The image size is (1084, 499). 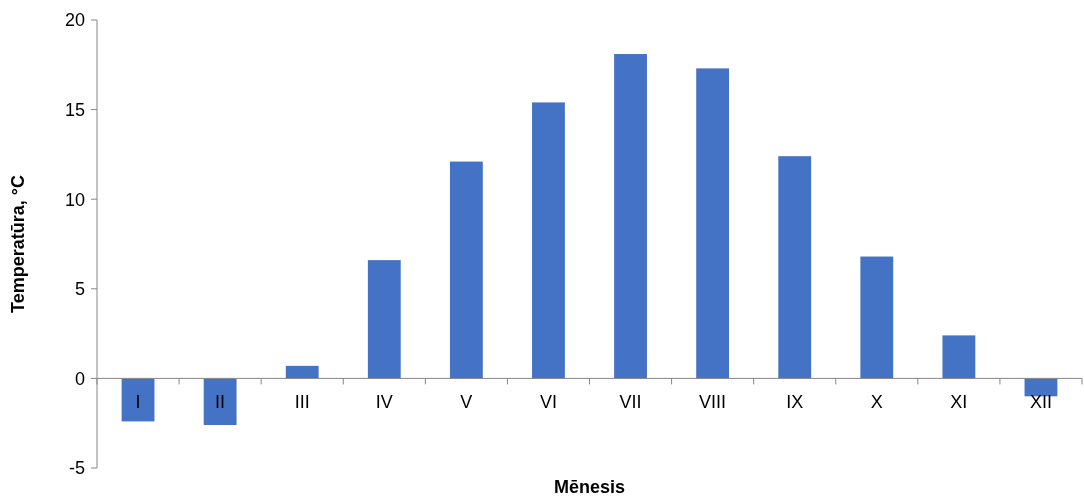 I want to click on x-tick-label: III, so click(x=302, y=402).